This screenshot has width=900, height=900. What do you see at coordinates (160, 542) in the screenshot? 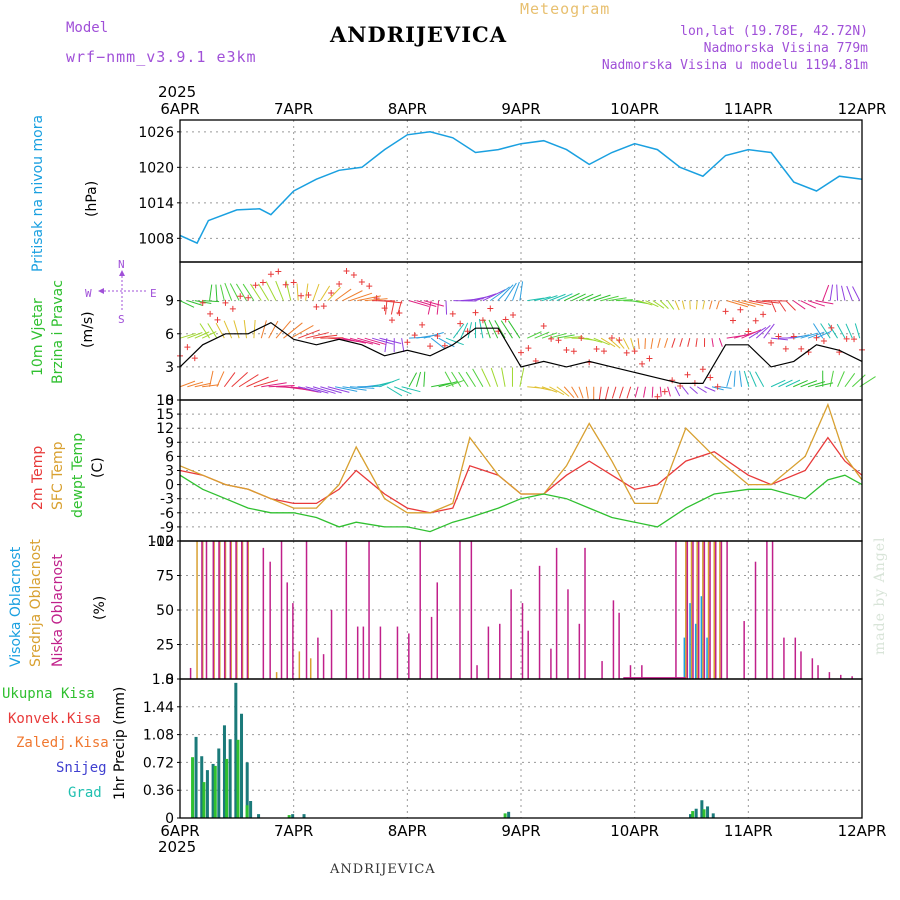
I see `y-tick-label: 100` at bounding box center [160, 542].